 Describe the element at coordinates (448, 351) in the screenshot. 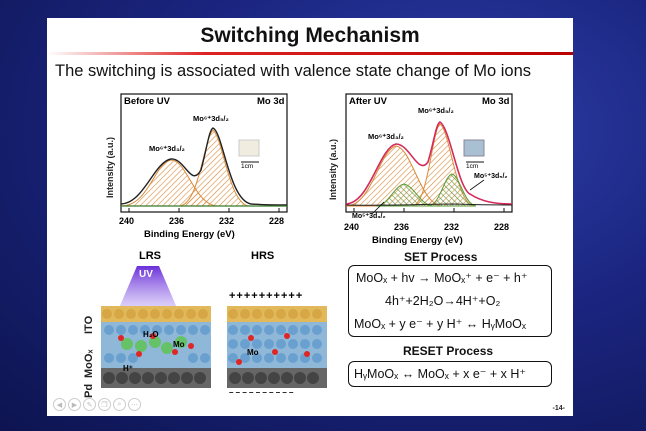

I see `reset-process-heading: RESET Process` at that location.